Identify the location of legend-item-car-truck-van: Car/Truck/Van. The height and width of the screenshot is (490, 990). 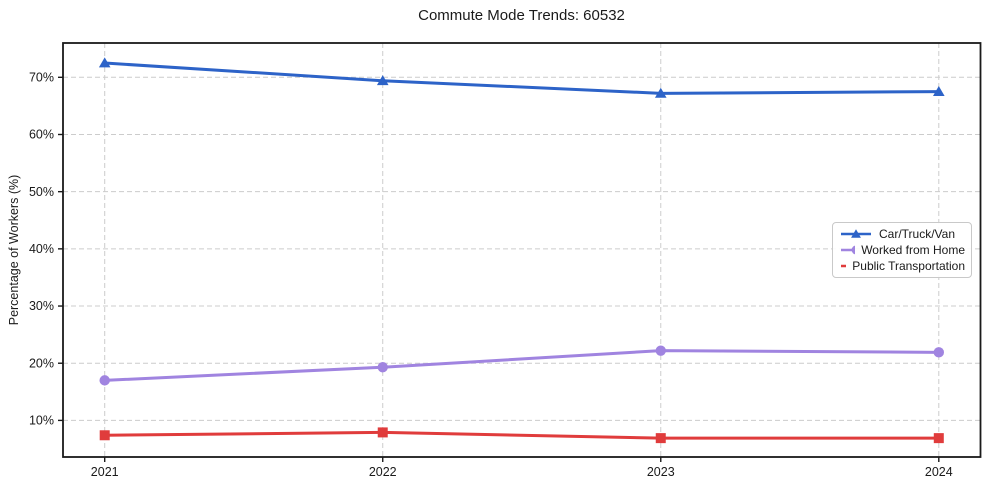
(902, 233).